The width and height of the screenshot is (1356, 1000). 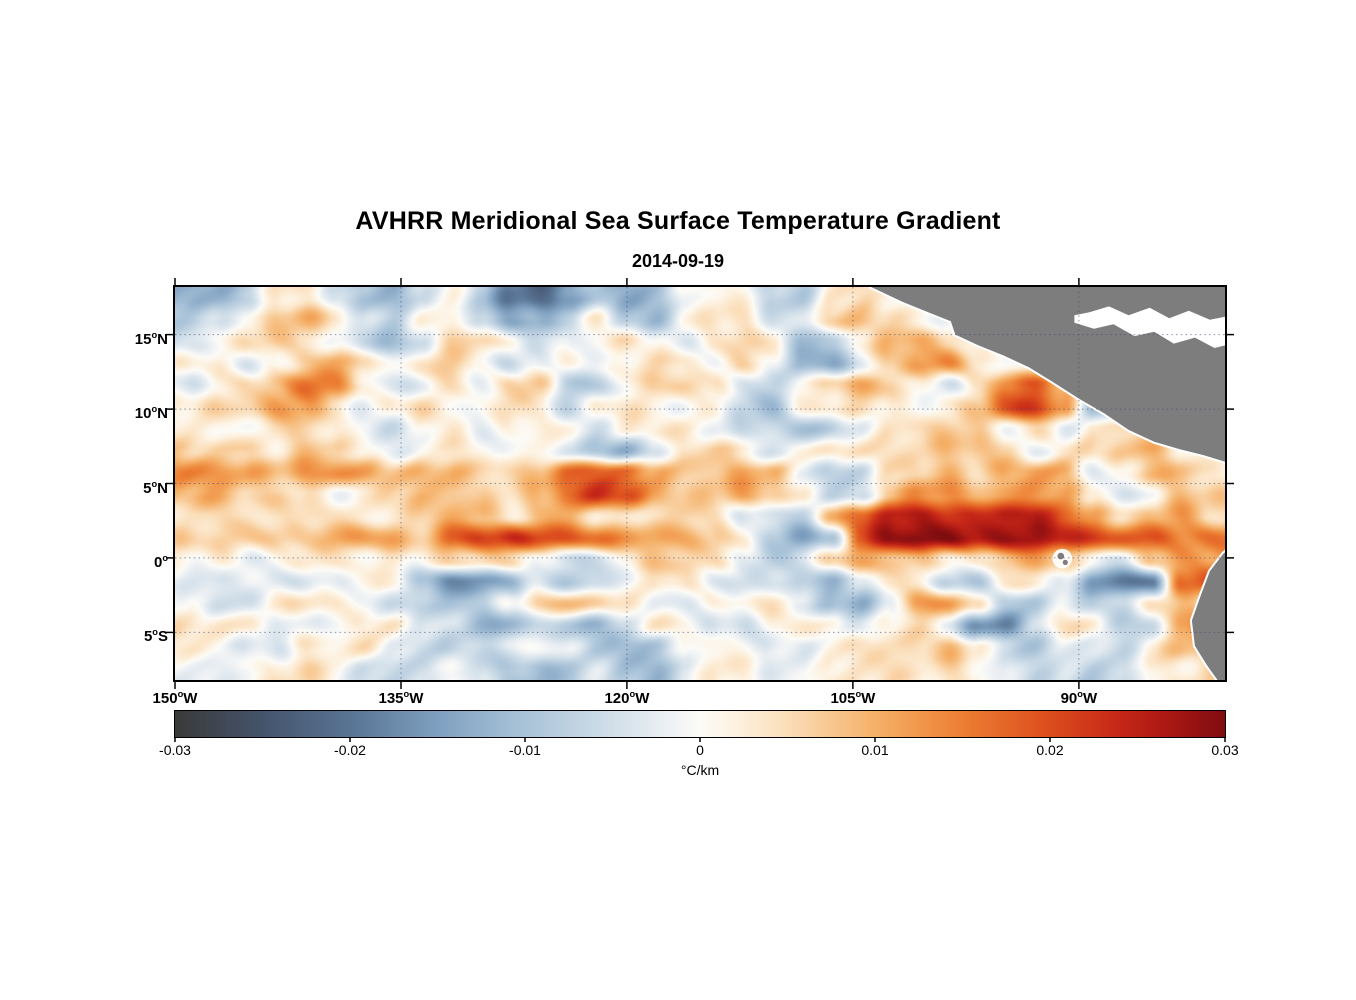 I want to click on colorbar-tick-label: 0, so click(x=700, y=750).